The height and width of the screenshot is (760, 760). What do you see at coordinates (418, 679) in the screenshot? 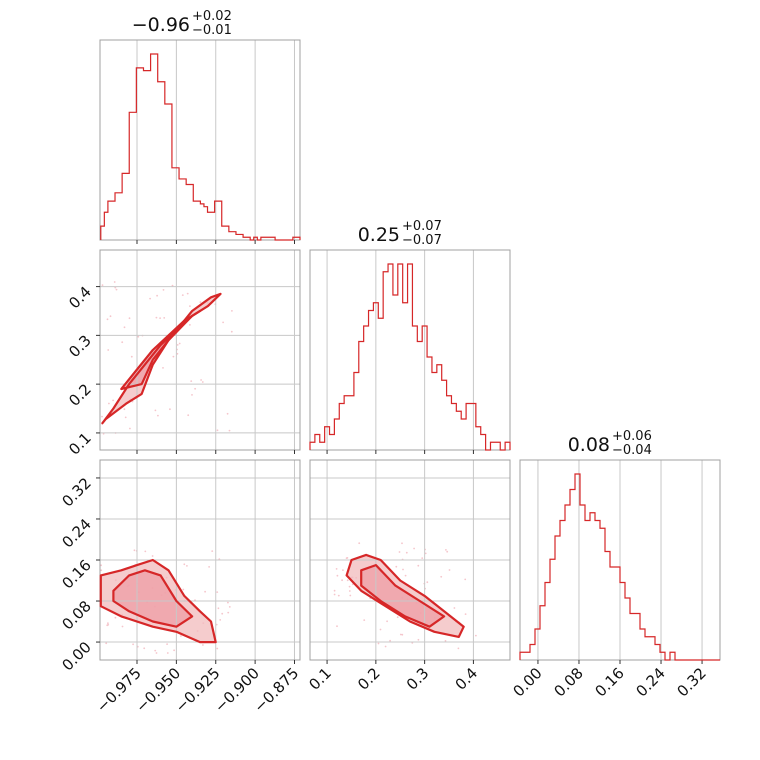
I see `xtick-label-param-1-2: 0.3` at bounding box center [418, 679].